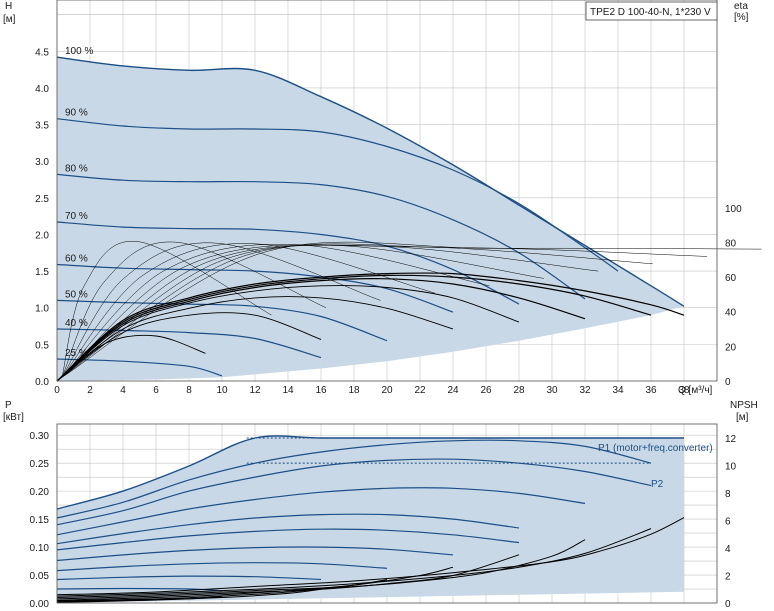  Describe the element at coordinates (420, 390) in the screenshot. I see `x-tick-label: 22` at that location.